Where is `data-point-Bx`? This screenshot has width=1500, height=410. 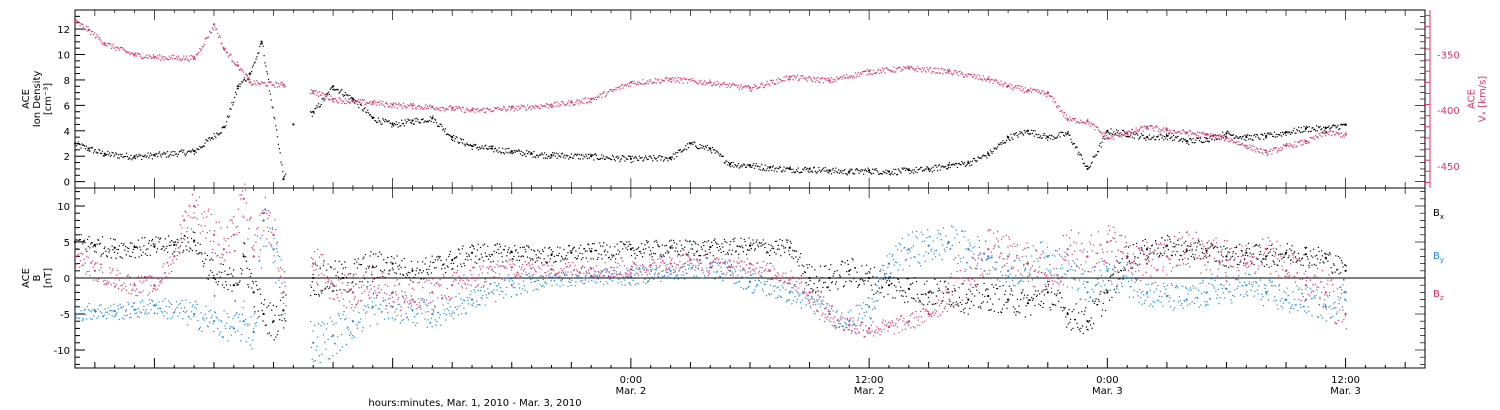
data-point-Bx is located at coordinates (174, 244).